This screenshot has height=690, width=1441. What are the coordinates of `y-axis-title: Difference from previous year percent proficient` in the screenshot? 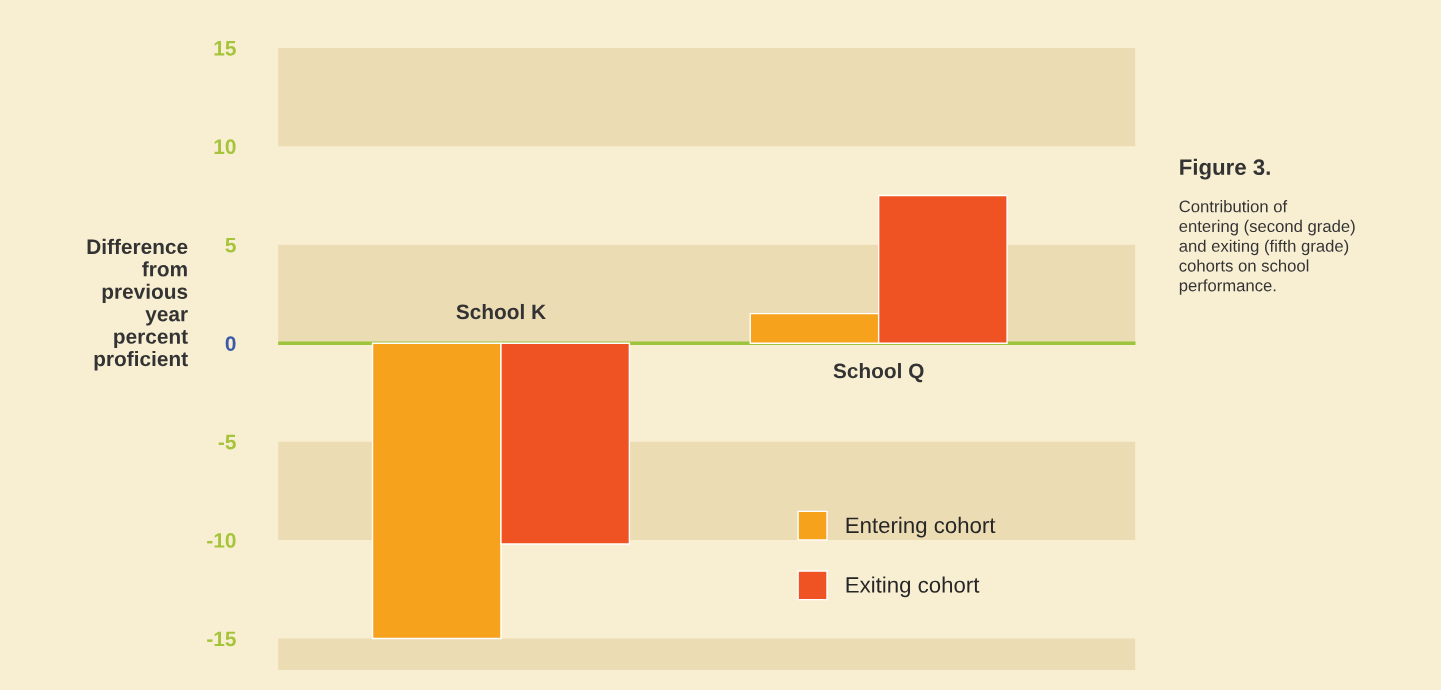 It's located at (137, 304).